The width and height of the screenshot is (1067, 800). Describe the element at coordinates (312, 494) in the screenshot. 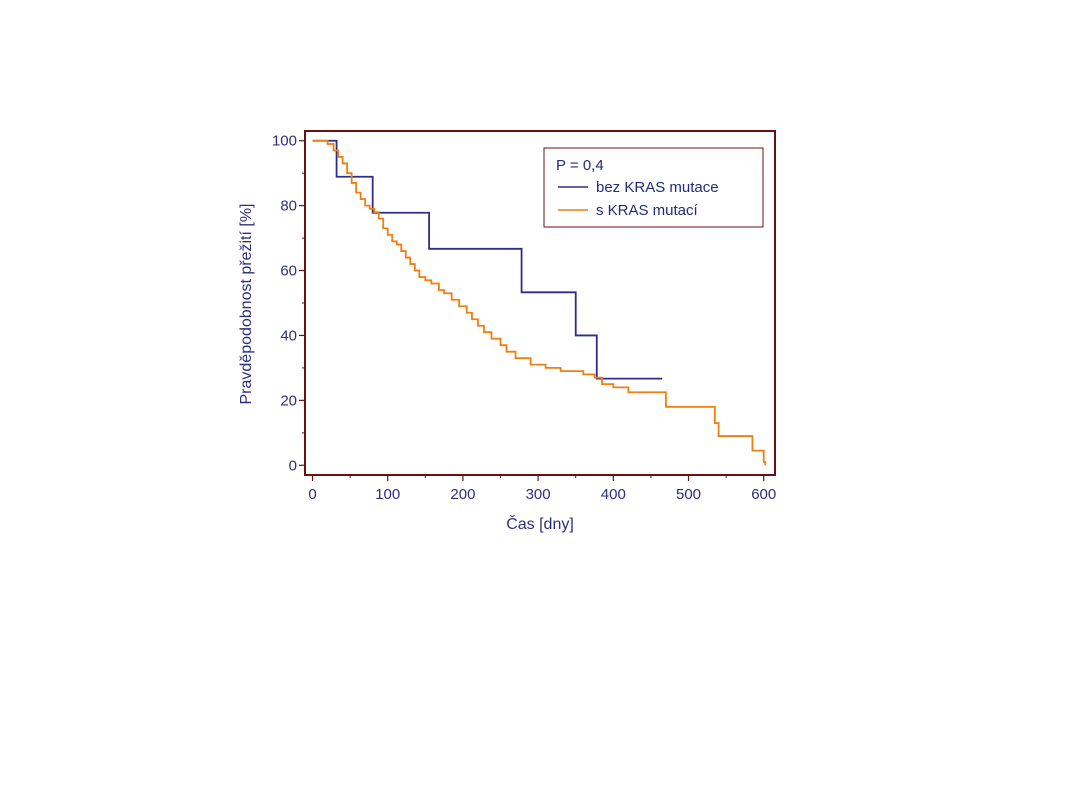

I see `x-tick-label: 0` at that location.